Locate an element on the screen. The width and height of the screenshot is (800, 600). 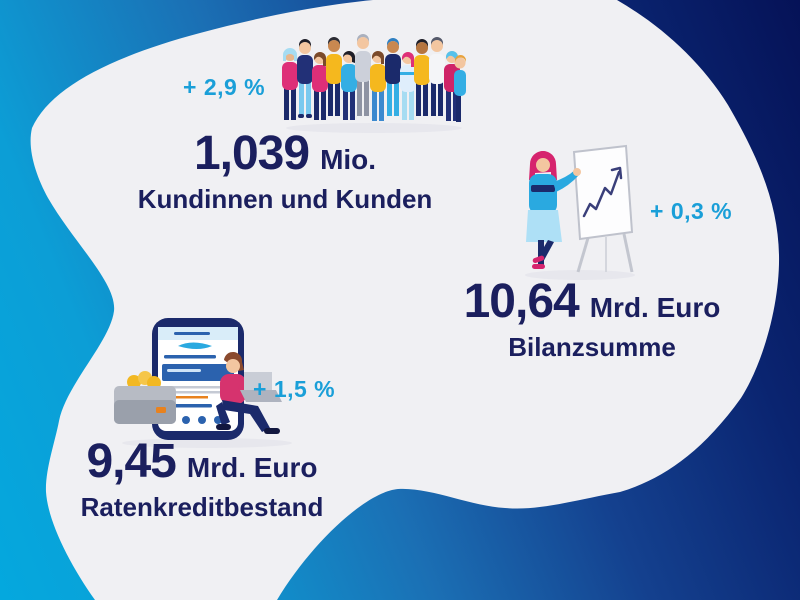
delta-balance-sheet: + 0,3 % is located at coordinates (691, 211).